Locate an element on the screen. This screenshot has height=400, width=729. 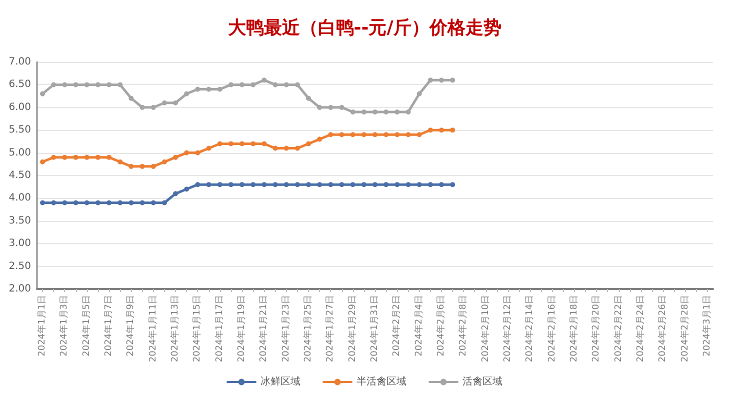
y-tick-label: 6.50 is located at coordinates (19, 84).